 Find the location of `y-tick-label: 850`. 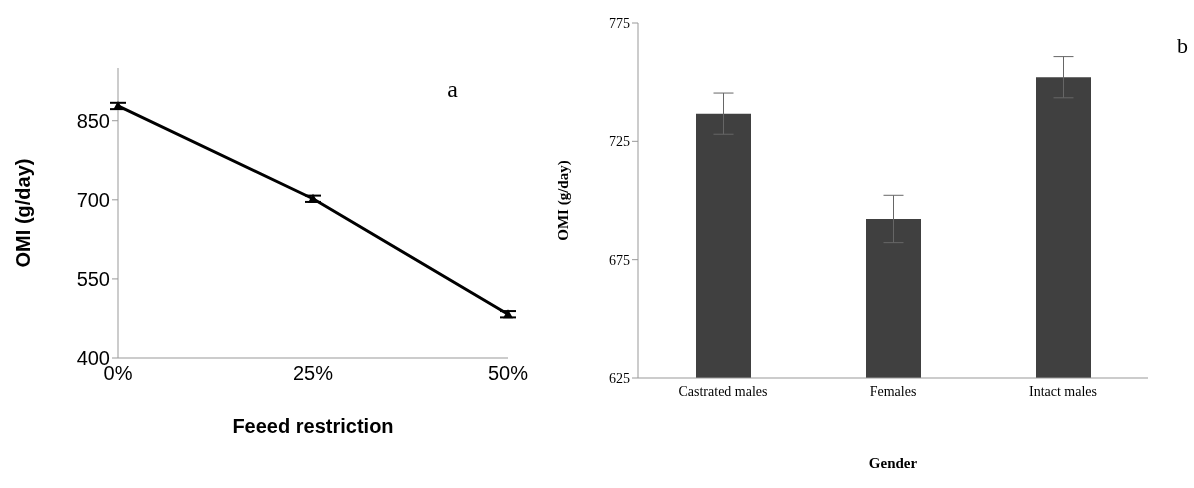

y-tick-label: 850 is located at coordinates (93, 120).